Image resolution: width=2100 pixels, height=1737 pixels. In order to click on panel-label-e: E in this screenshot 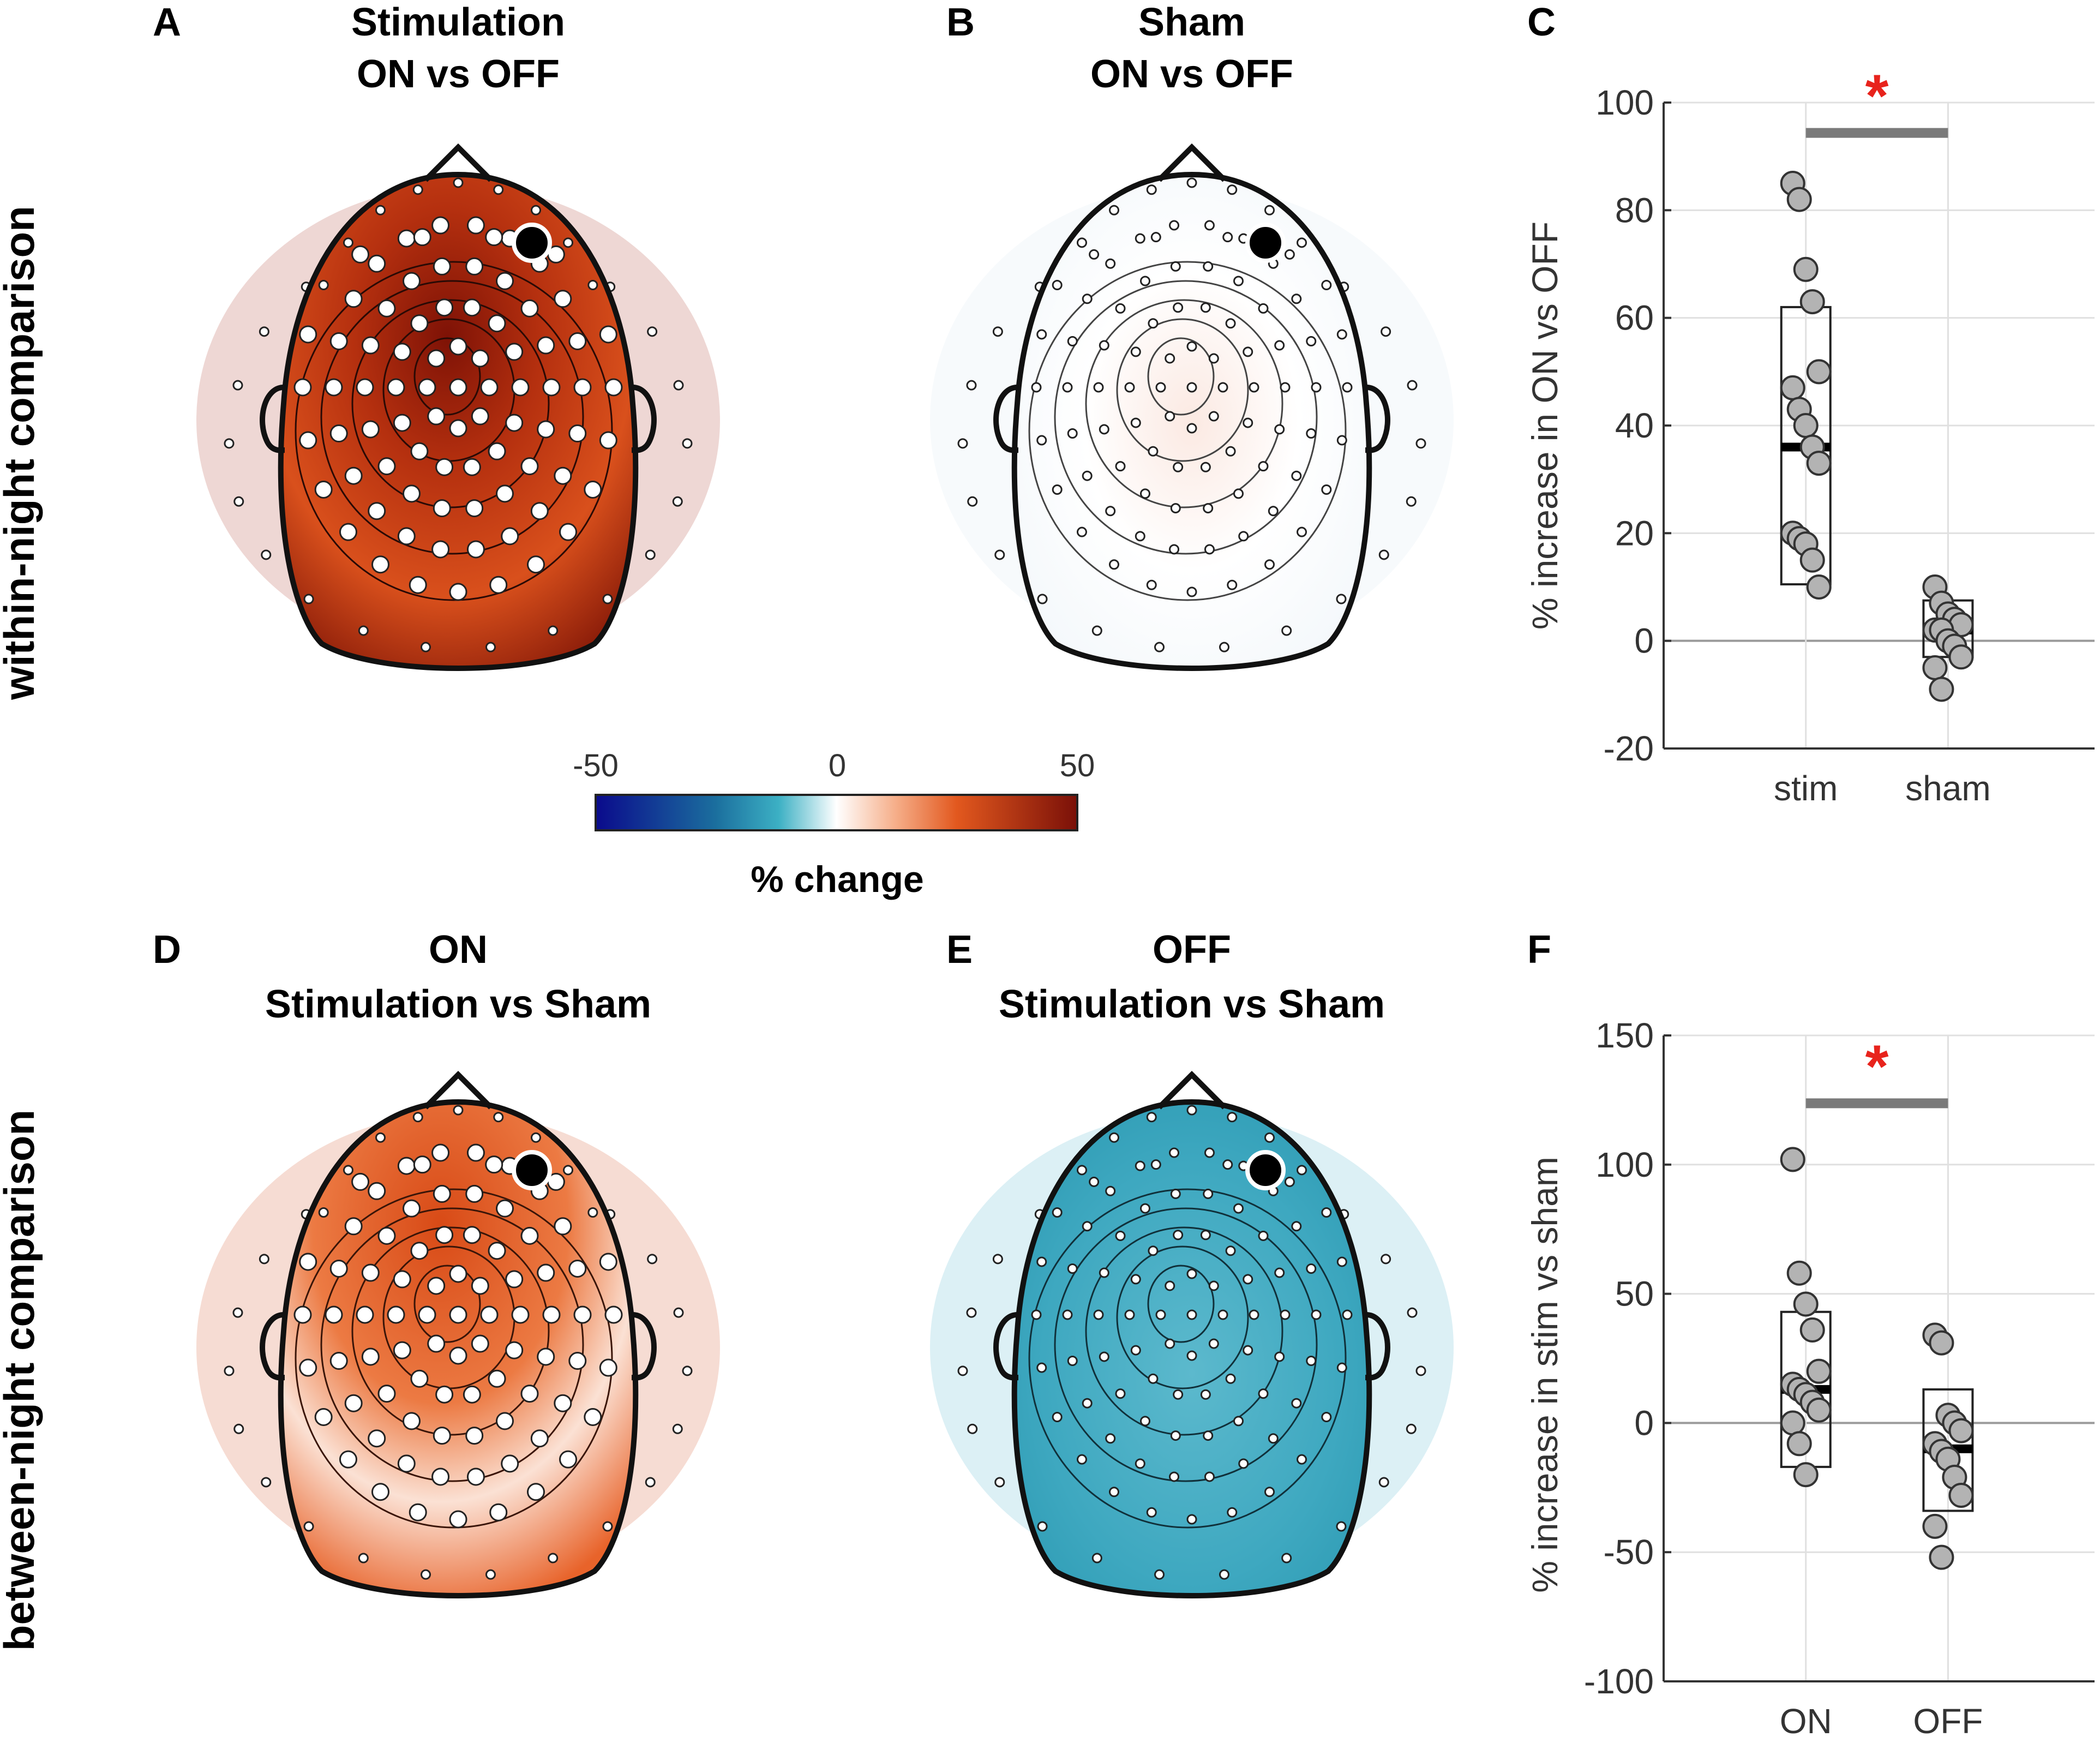, I will do `click(959, 950)`.